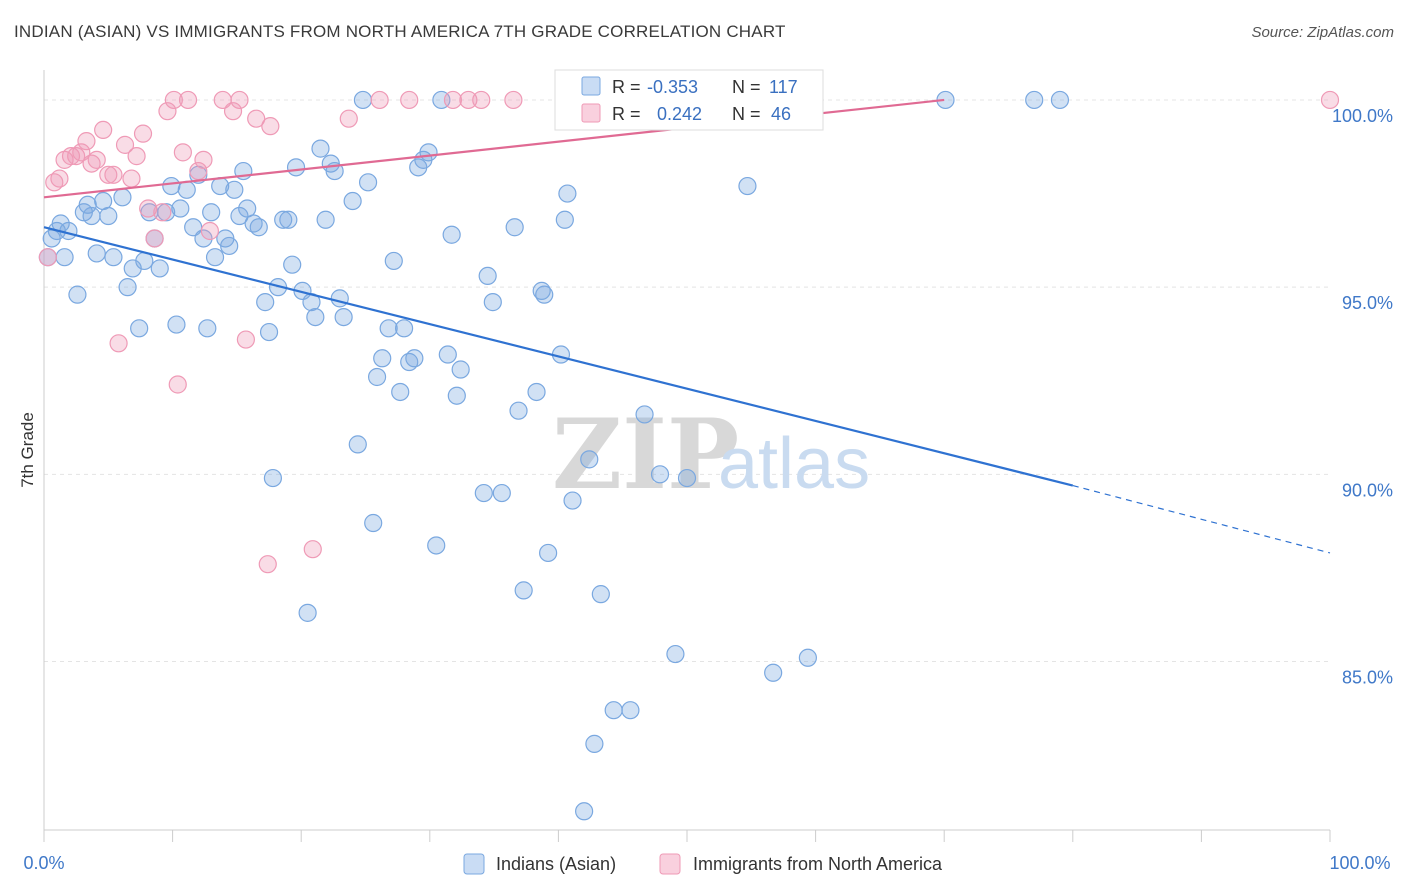  What do you see at coordinates (626, 87) in the screenshot?
I see `stats-r-label-1: R =` at bounding box center [626, 87].